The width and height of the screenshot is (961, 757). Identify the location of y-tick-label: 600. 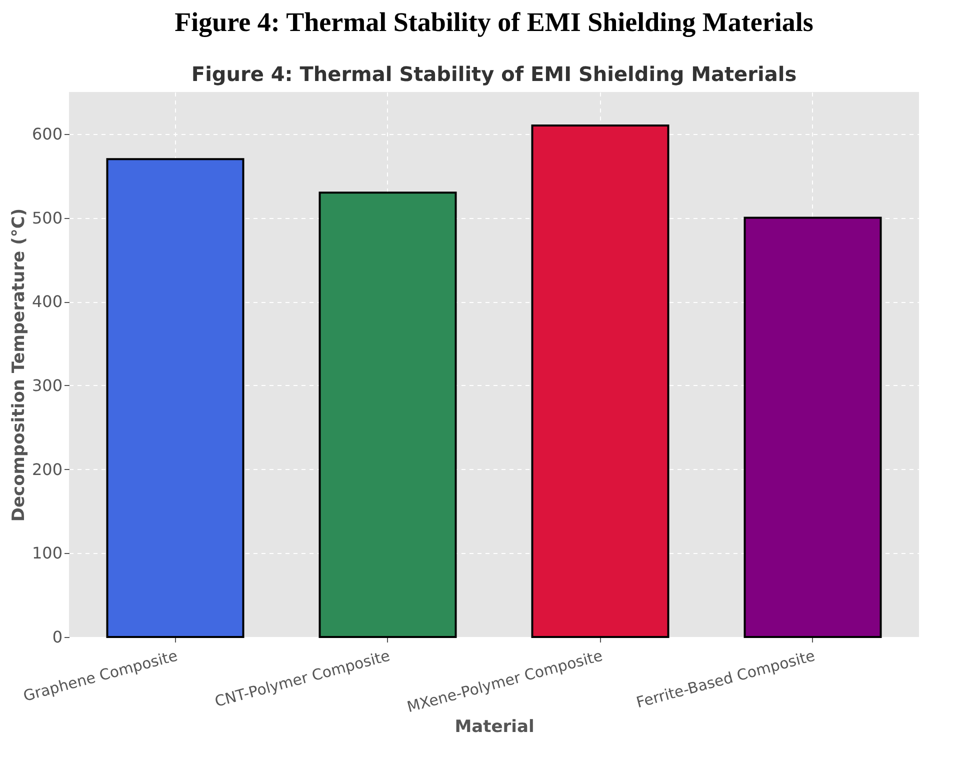
(47, 134).